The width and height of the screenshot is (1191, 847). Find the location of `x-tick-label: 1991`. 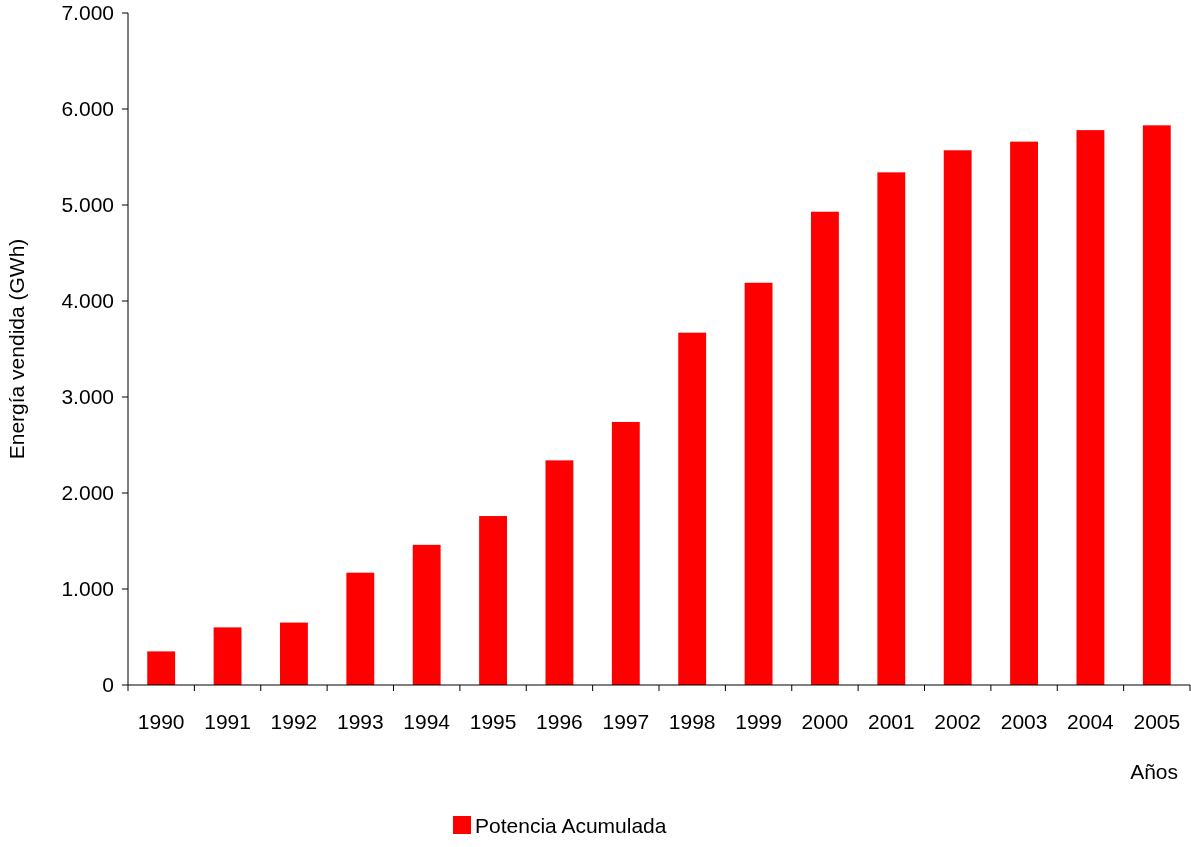

x-tick-label: 1991 is located at coordinates (227, 721).